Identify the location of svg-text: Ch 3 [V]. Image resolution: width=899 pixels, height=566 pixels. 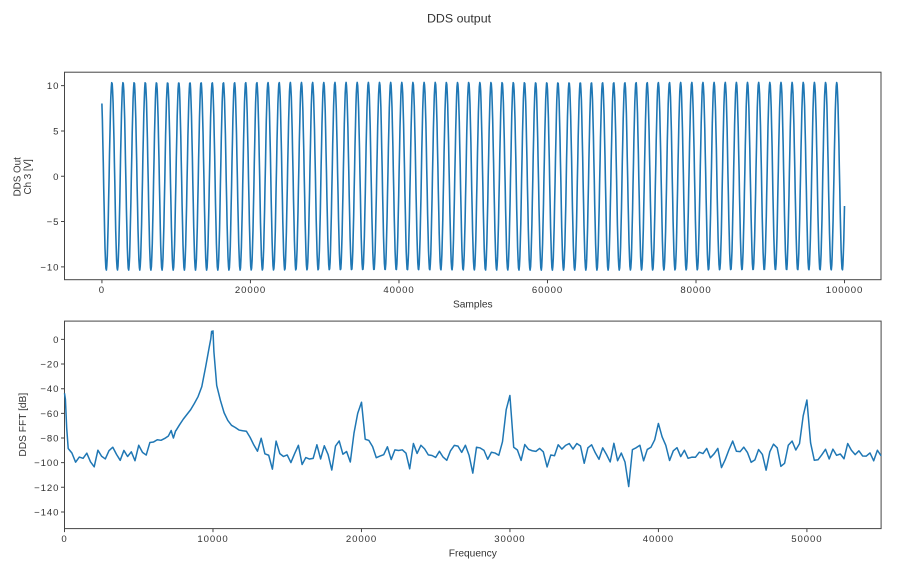
(28, 177).